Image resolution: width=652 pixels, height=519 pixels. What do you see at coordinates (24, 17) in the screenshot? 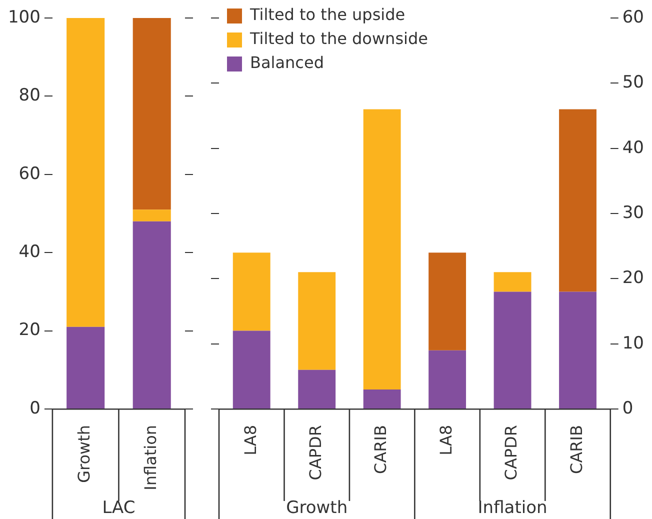
I see `y-tick-label: 100` at bounding box center [24, 17].